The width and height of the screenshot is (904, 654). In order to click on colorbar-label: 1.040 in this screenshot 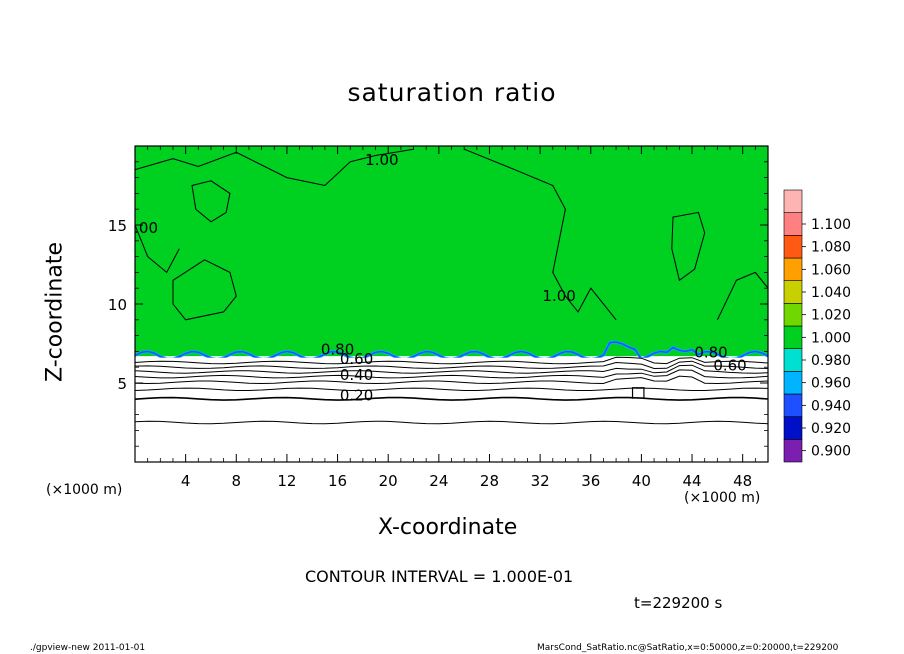, I will do `click(831, 293)`.